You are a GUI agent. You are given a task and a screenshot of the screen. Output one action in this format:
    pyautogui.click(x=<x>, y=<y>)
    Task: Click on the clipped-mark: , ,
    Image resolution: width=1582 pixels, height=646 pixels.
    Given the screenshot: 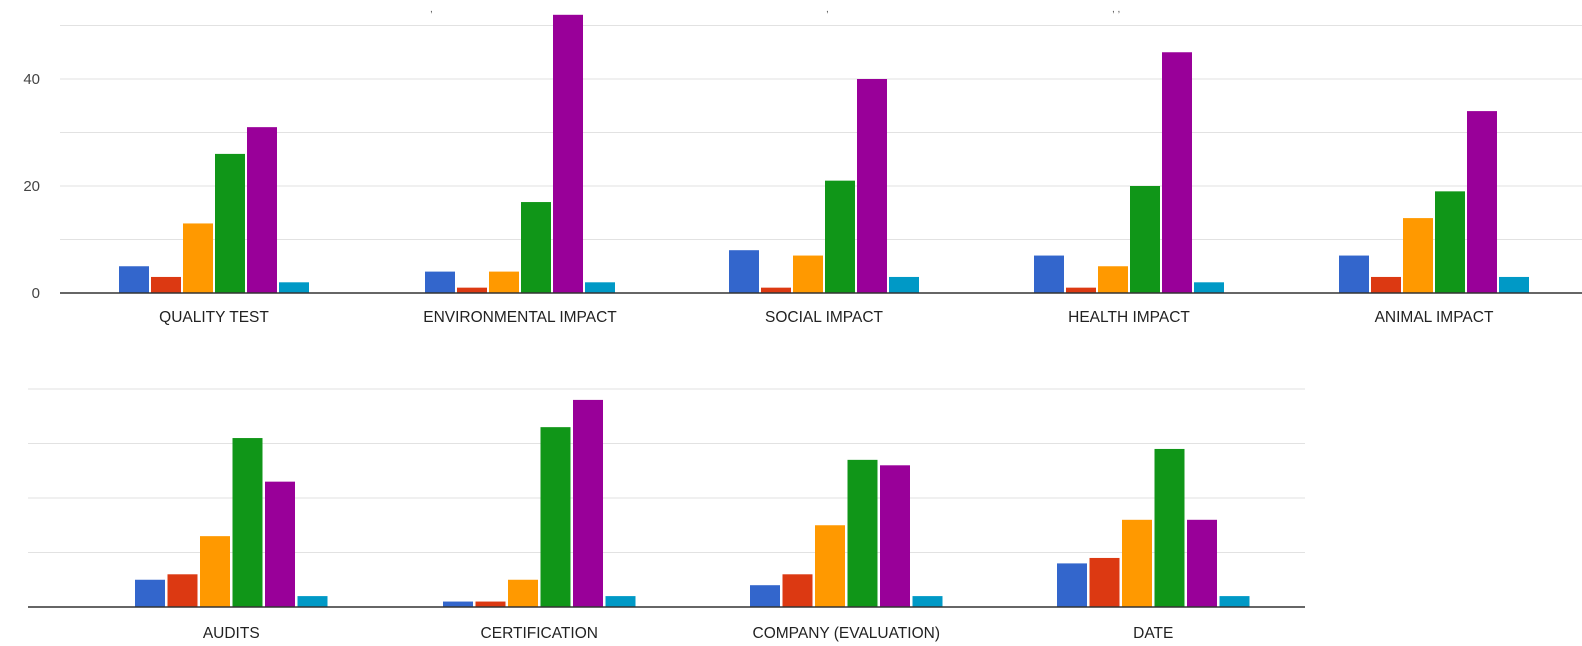 What is the action you would take?
    pyautogui.click(x=1116, y=9)
    